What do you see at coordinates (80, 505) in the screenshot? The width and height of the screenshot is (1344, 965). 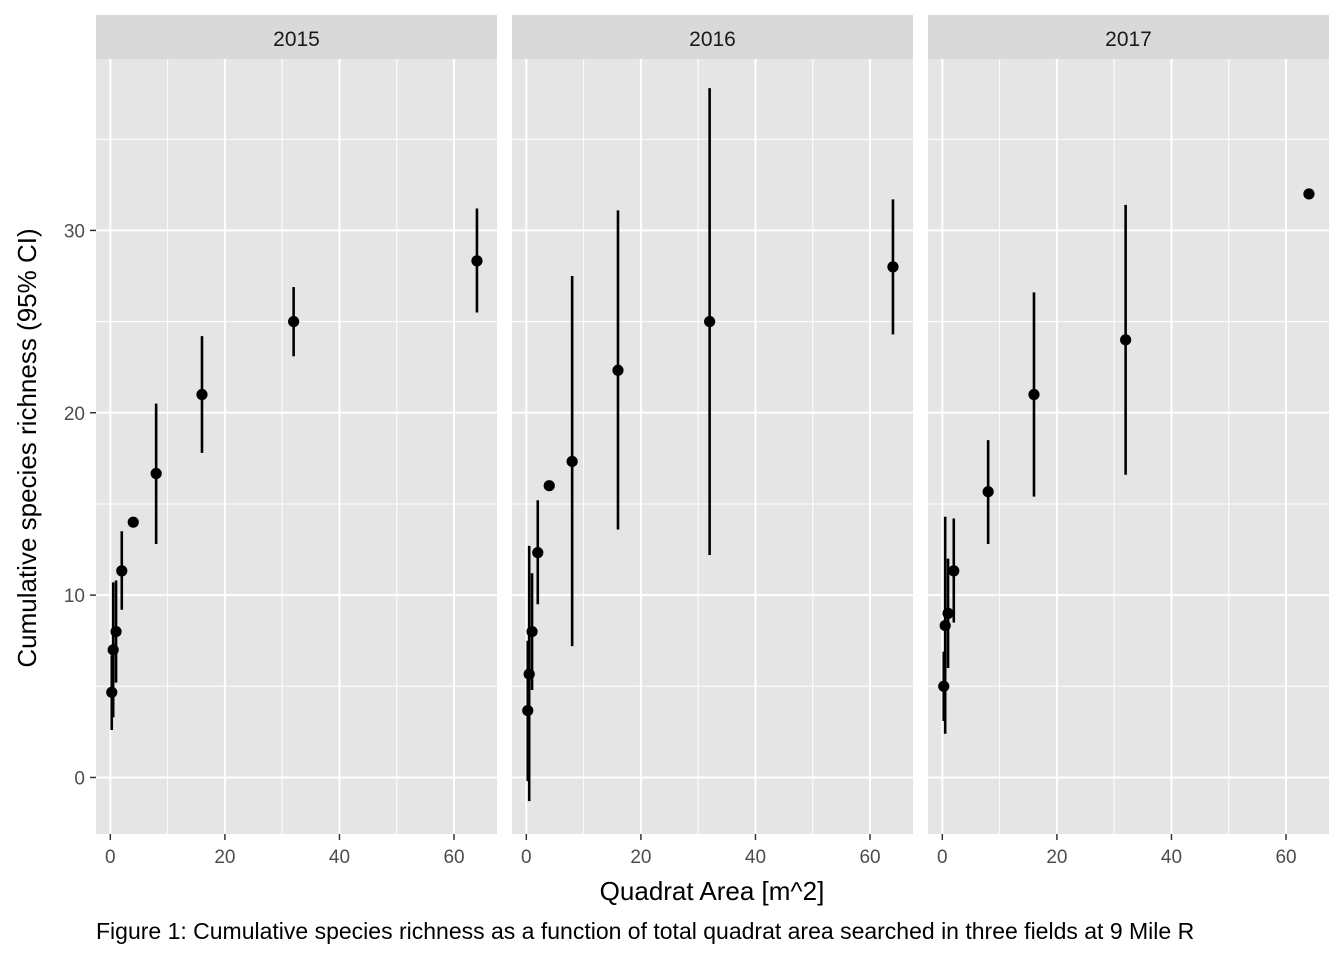 I see `y-axis: 0 10 20 30` at bounding box center [80, 505].